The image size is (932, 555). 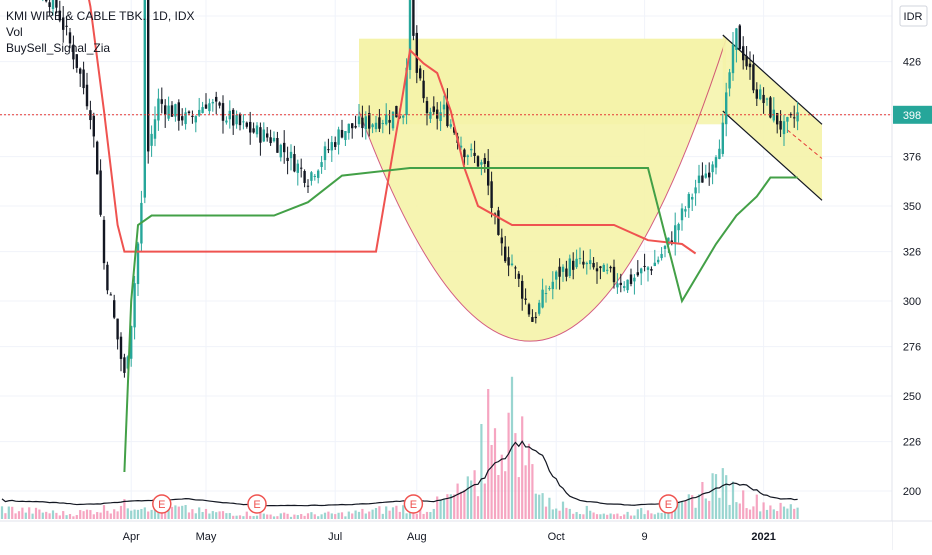 I want to click on time-axis-background, so click(x=446, y=535).